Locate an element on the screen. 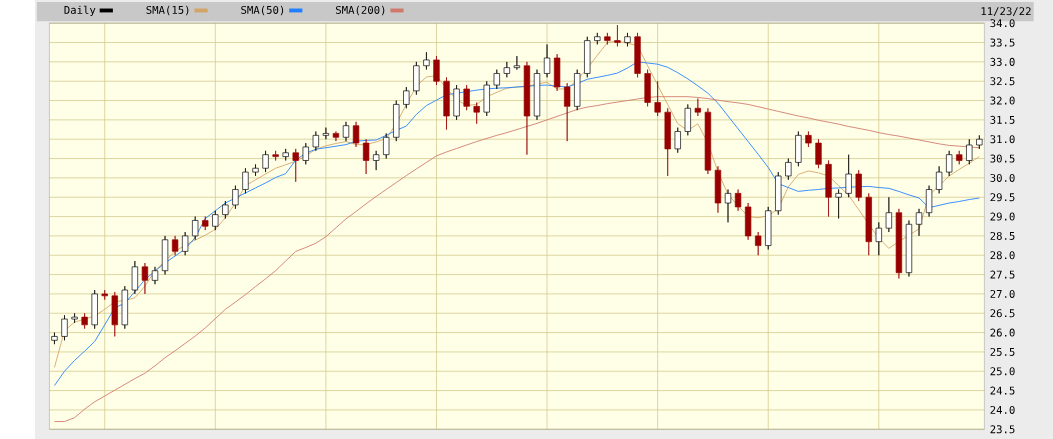  y-tick-label: 26.0 is located at coordinates (1002, 332).